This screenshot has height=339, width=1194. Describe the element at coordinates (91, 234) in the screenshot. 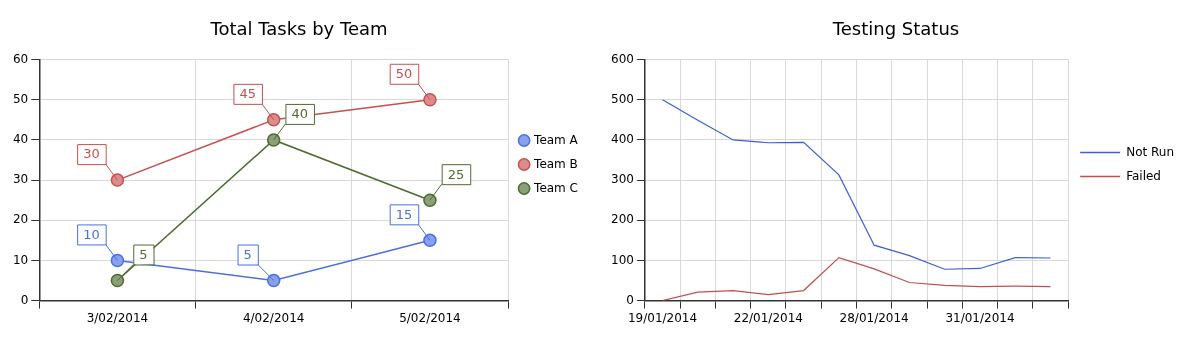

I see `data-label: 10` at that location.